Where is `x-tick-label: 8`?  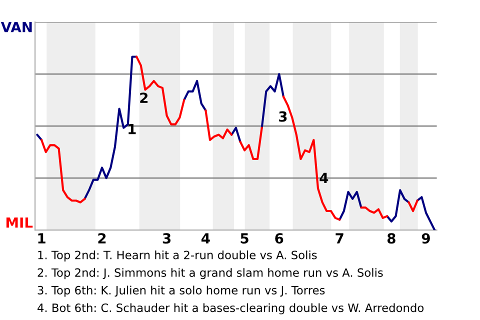
x-tick-label: 8 is located at coordinates (391, 238).